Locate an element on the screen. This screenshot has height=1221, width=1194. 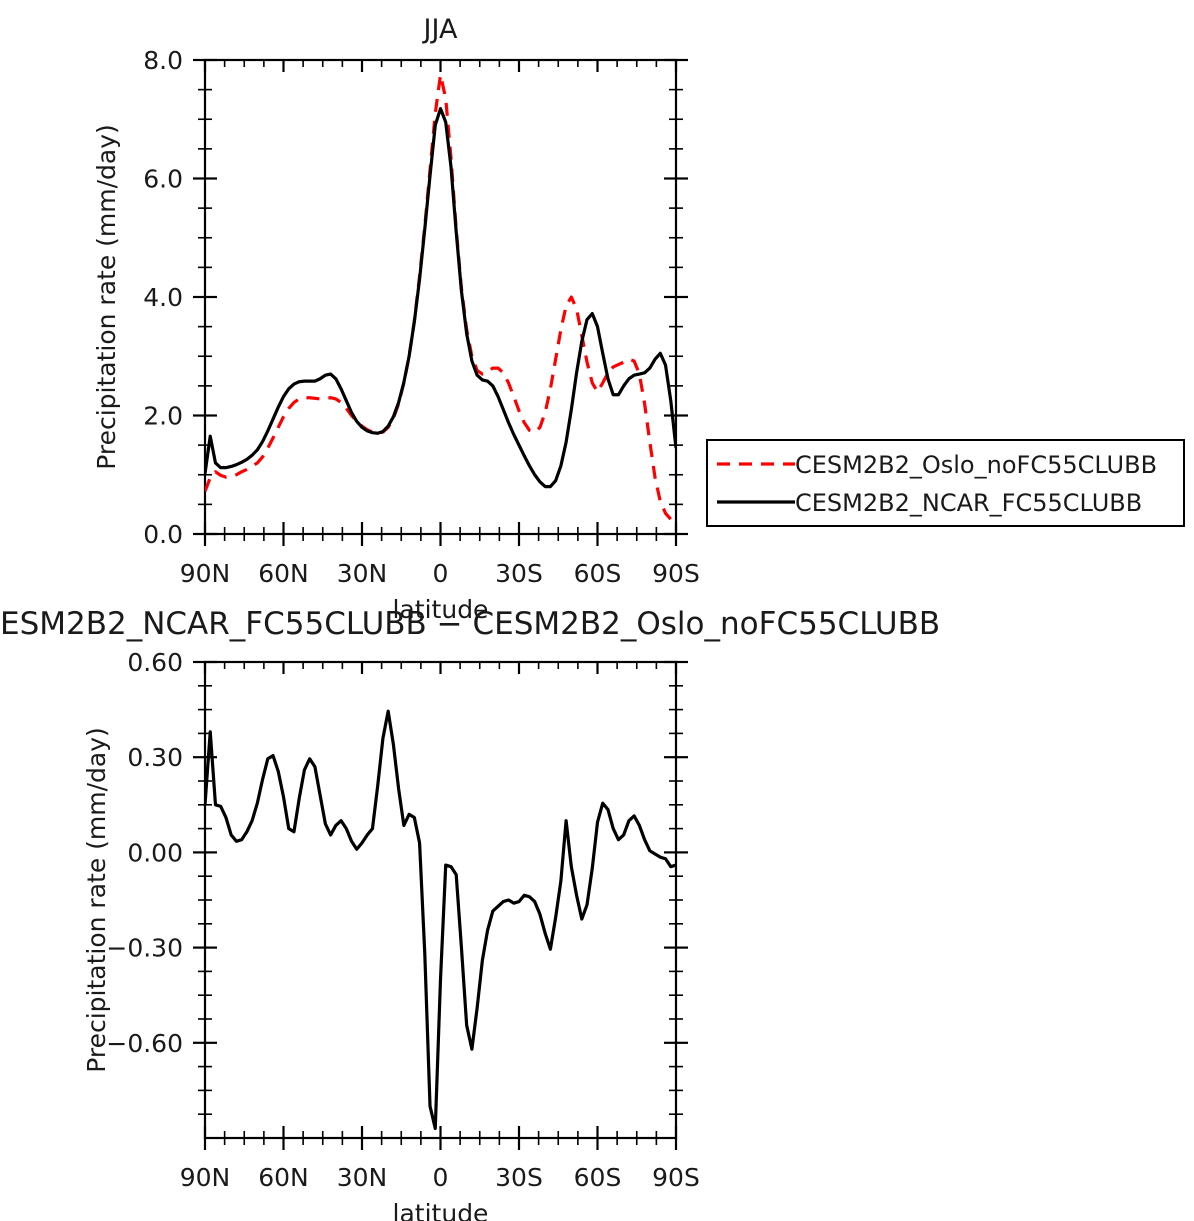
bottom-panel-series is located at coordinates (440, 920).